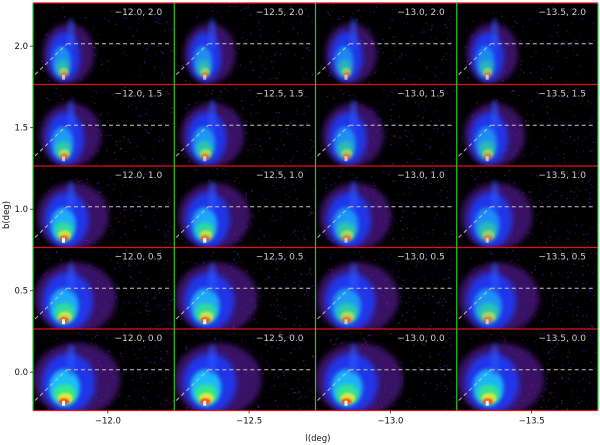 This screenshot has height=445, width=600. What do you see at coordinates (386, 207) in the screenshot?
I see `panel: −13.0, 1.0` at bounding box center [386, 207].